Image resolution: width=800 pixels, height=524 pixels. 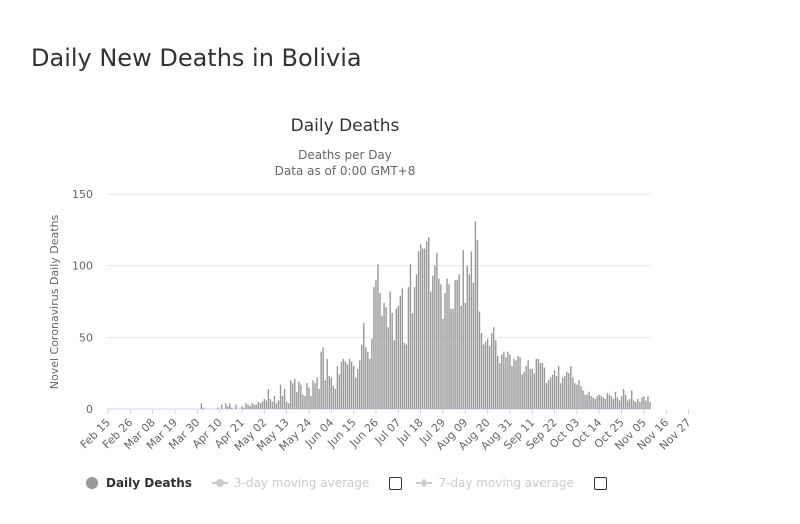 I want to click on checkbox-7-day-moving-average, so click(x=600, y=483).